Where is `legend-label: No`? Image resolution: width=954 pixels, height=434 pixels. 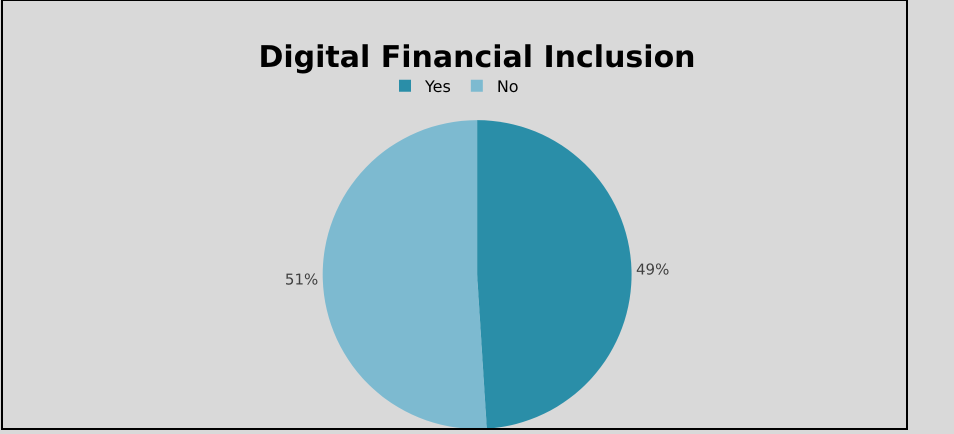
legend-label: No is located at coordinates (507, 86).